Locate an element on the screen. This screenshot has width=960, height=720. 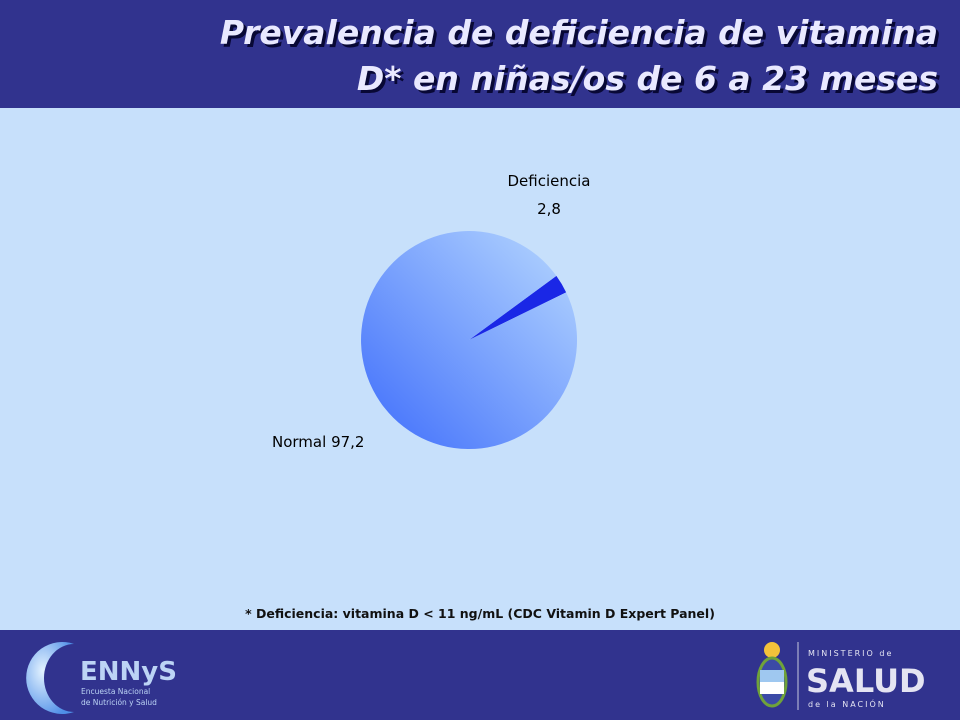
deficiencia-label: Deficiencia is located at coordinates (549, 181).